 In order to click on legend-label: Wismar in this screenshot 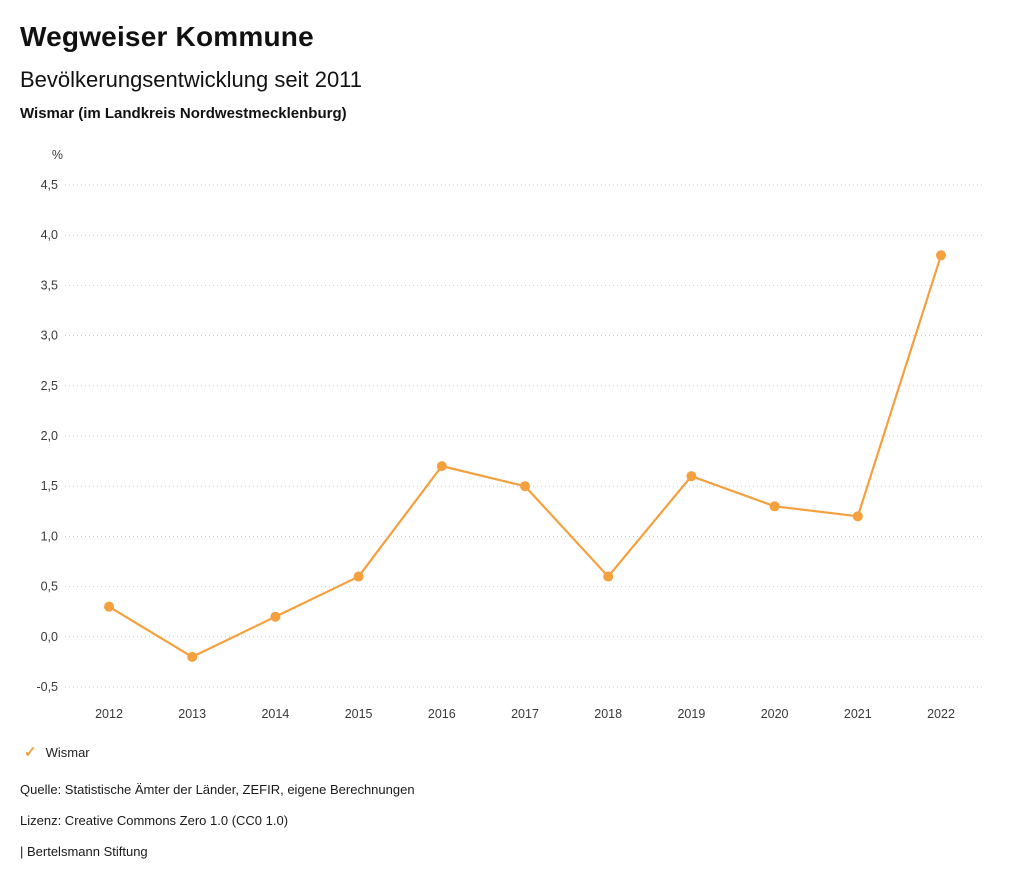, I will do `click(67, 752)`.